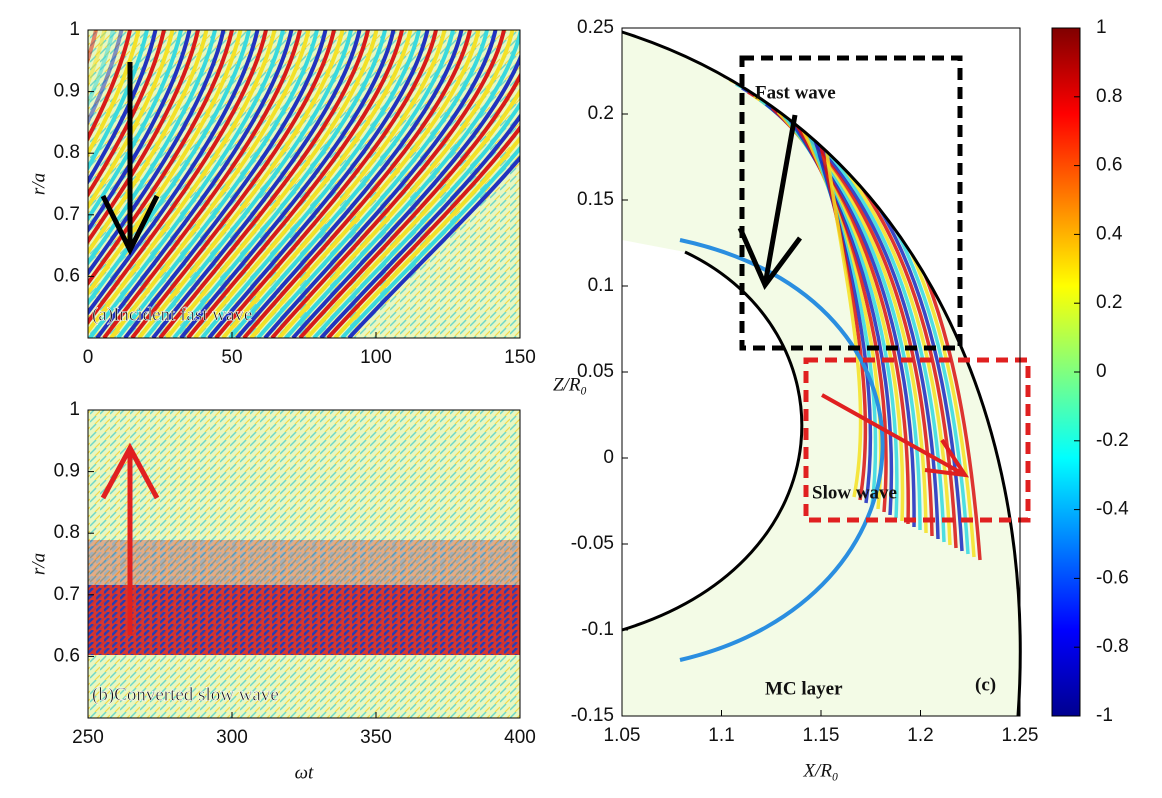  Describe the element at coordinates (570, 384) in the screenshot. I see `y-axis-label: Z/R₀` at that location.